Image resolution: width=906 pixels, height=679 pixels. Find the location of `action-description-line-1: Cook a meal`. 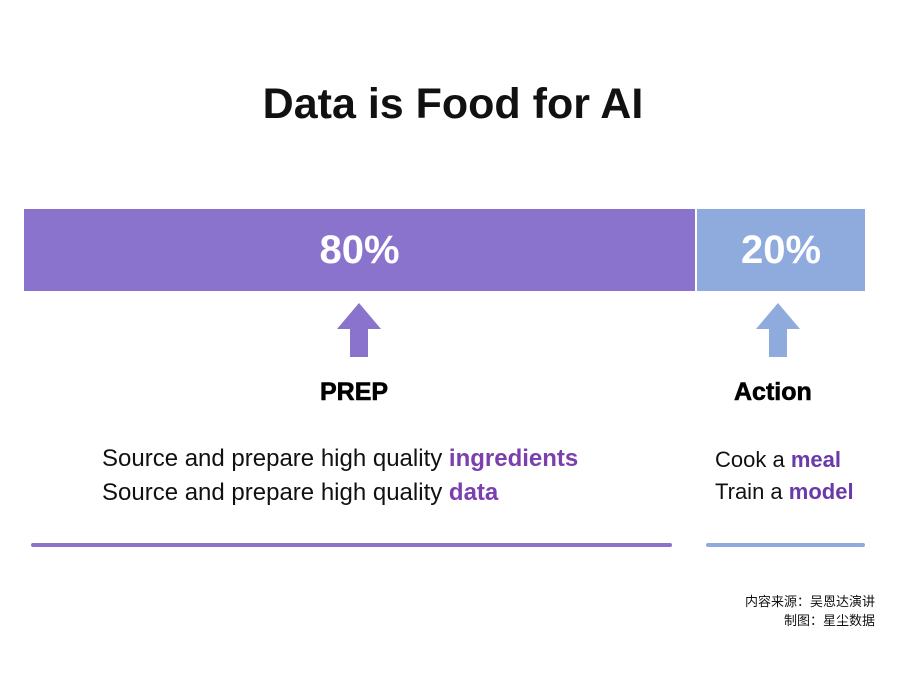

action-description-line-1: Cook a meal is located at coordinates (784, 460).